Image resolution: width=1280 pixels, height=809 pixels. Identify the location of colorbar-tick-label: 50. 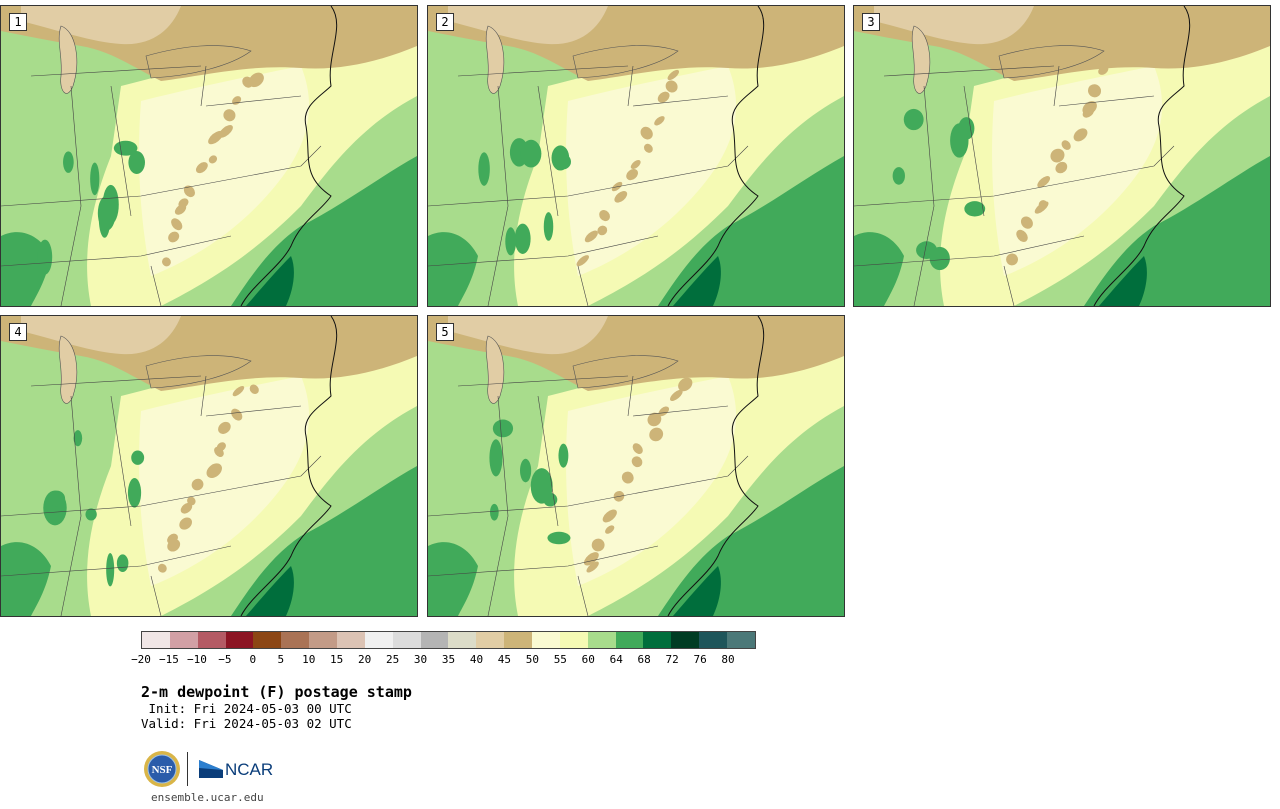
(532, 659).